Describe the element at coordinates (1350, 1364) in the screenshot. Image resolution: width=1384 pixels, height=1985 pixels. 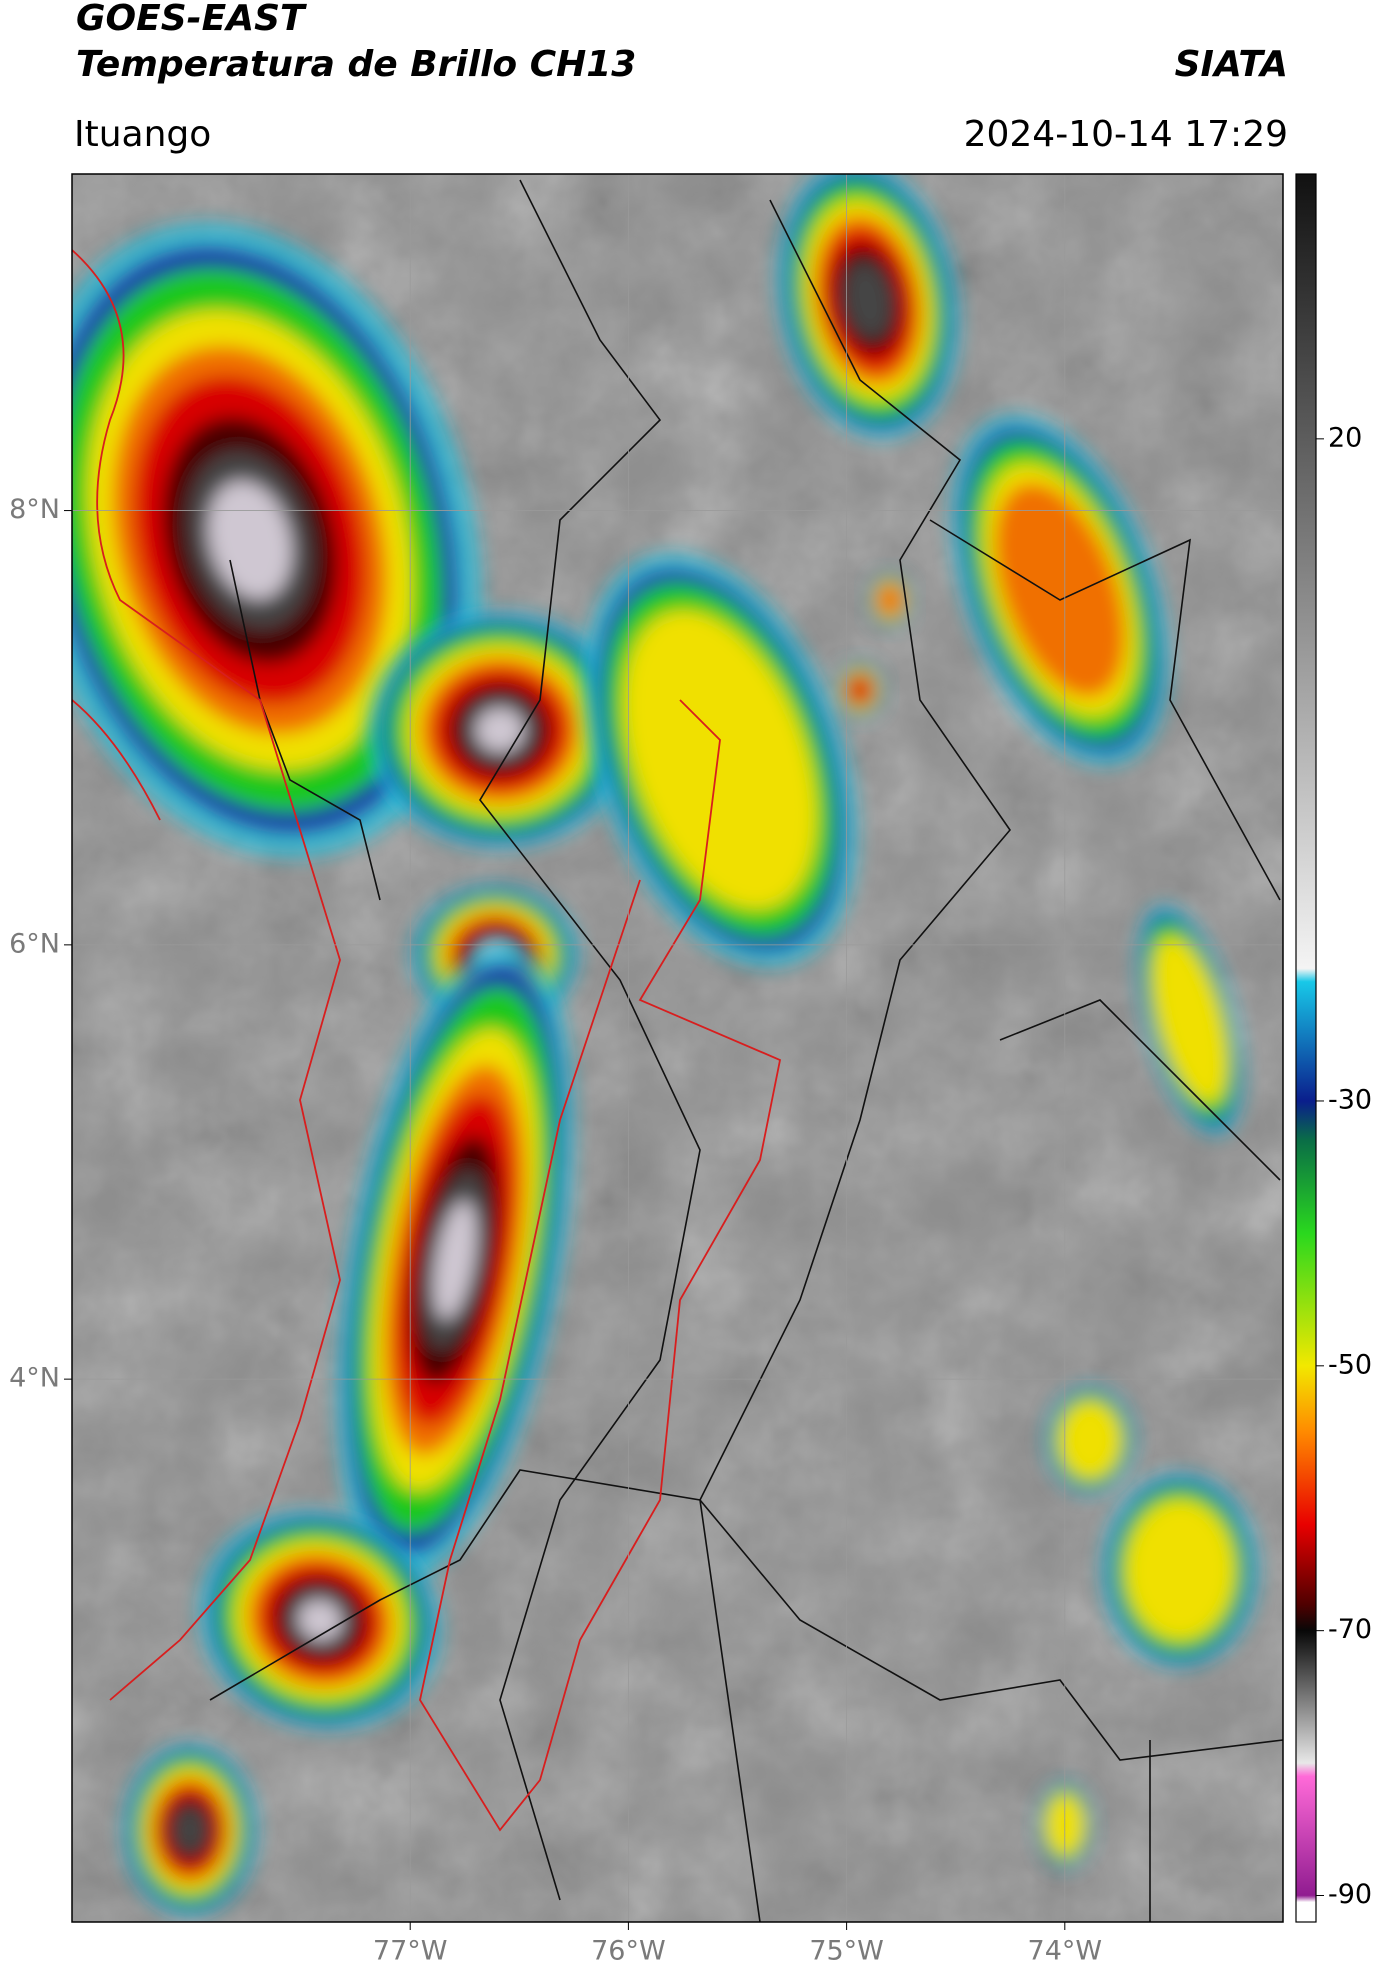
I see `colorbar-tick-label: -50` at that location.